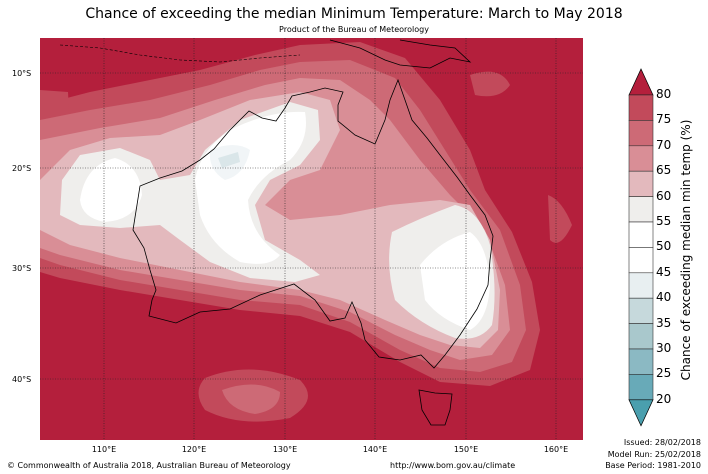 The height and width of the screenshot is (474, 708). I want to click on colorbar-extend-low, so click(641, 413).